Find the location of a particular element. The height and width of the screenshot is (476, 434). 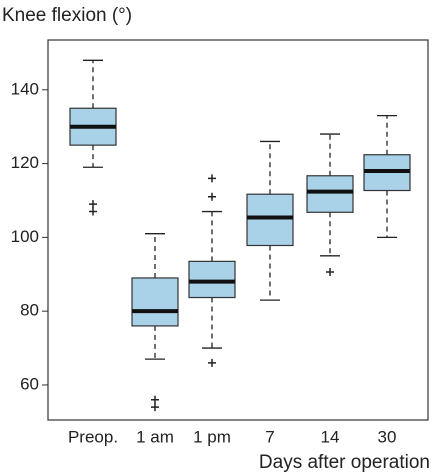

y-tick-label: 100 is located at coordinates (25, 236).